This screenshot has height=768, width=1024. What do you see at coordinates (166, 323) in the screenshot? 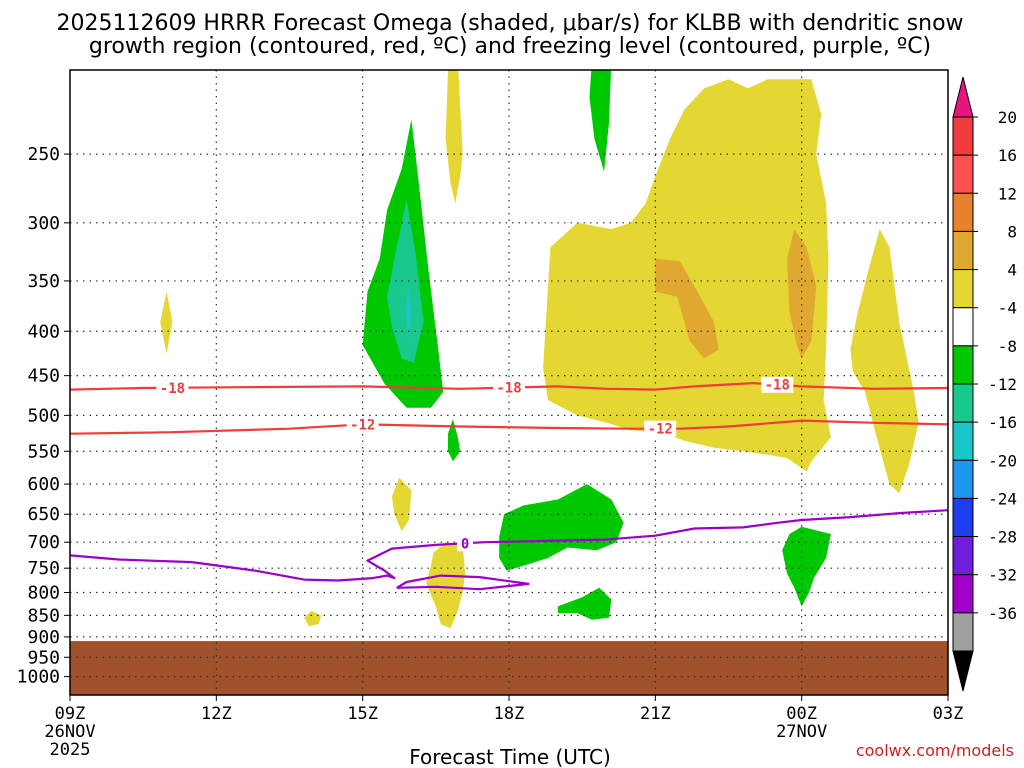
I see `omega-region-yellow-11z` at bounding box center [166, 323].